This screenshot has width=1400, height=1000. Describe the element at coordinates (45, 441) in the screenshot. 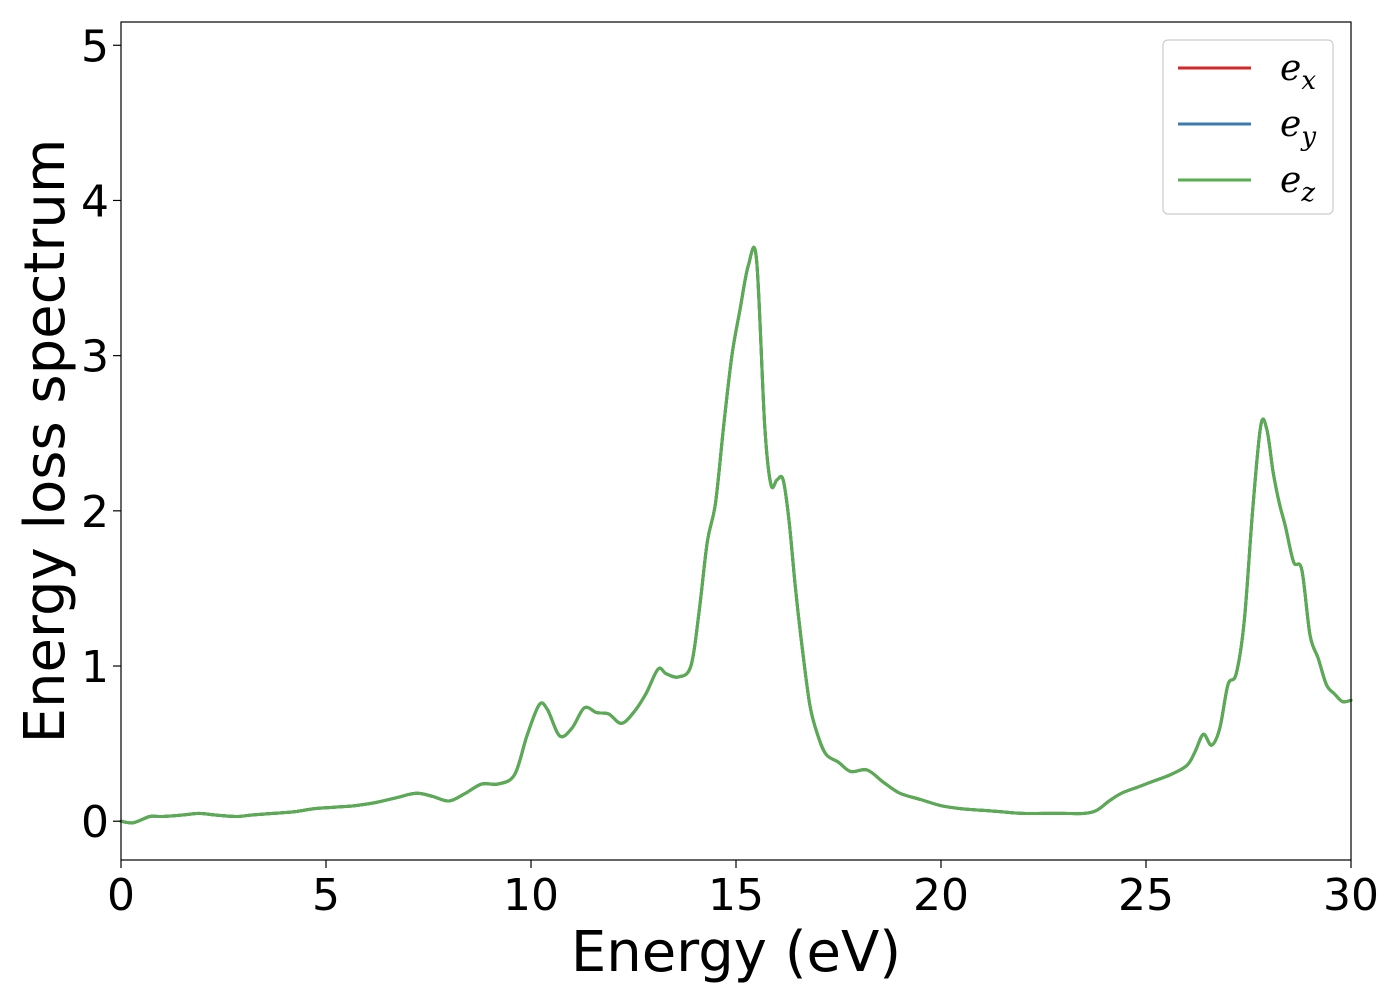

I see `y-axis-title: Energy loss spectrum` at that location.